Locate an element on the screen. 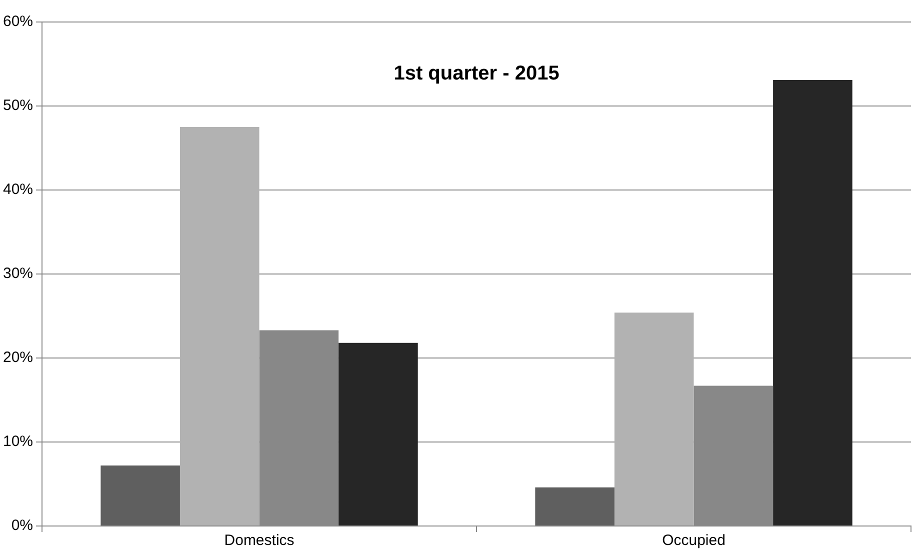 This screenshot has height=550, width=912. y-tick-label: 10% is located at coordinates (18, 441).